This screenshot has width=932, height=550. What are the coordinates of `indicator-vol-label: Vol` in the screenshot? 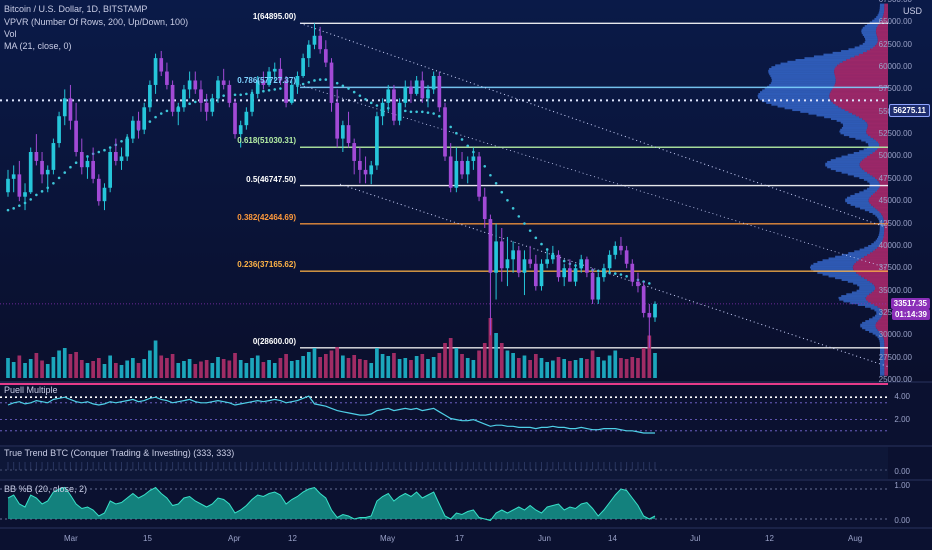 It's located at (10, 34).